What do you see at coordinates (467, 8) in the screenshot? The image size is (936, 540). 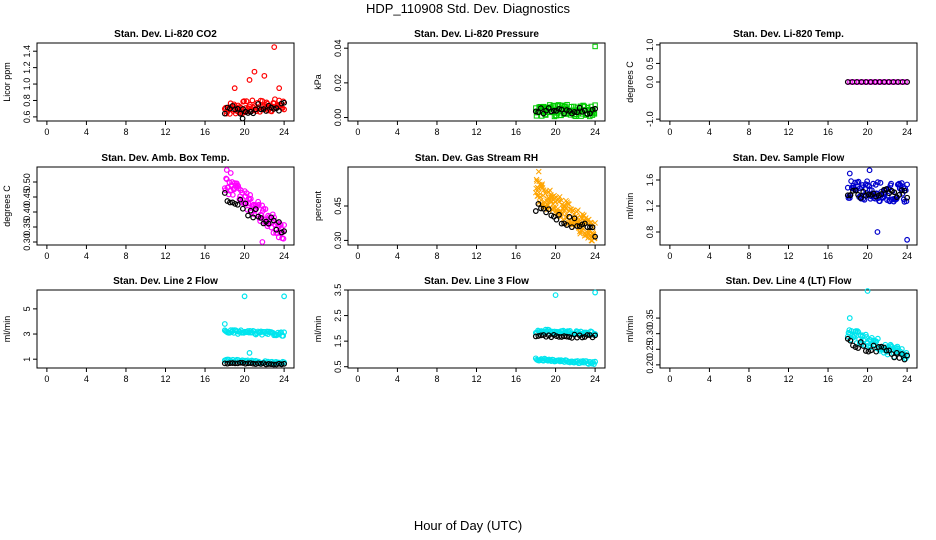 I see `figure-title: HDP_110908 Std. Dev. Diagnostics` at bounding box center [467, 8].